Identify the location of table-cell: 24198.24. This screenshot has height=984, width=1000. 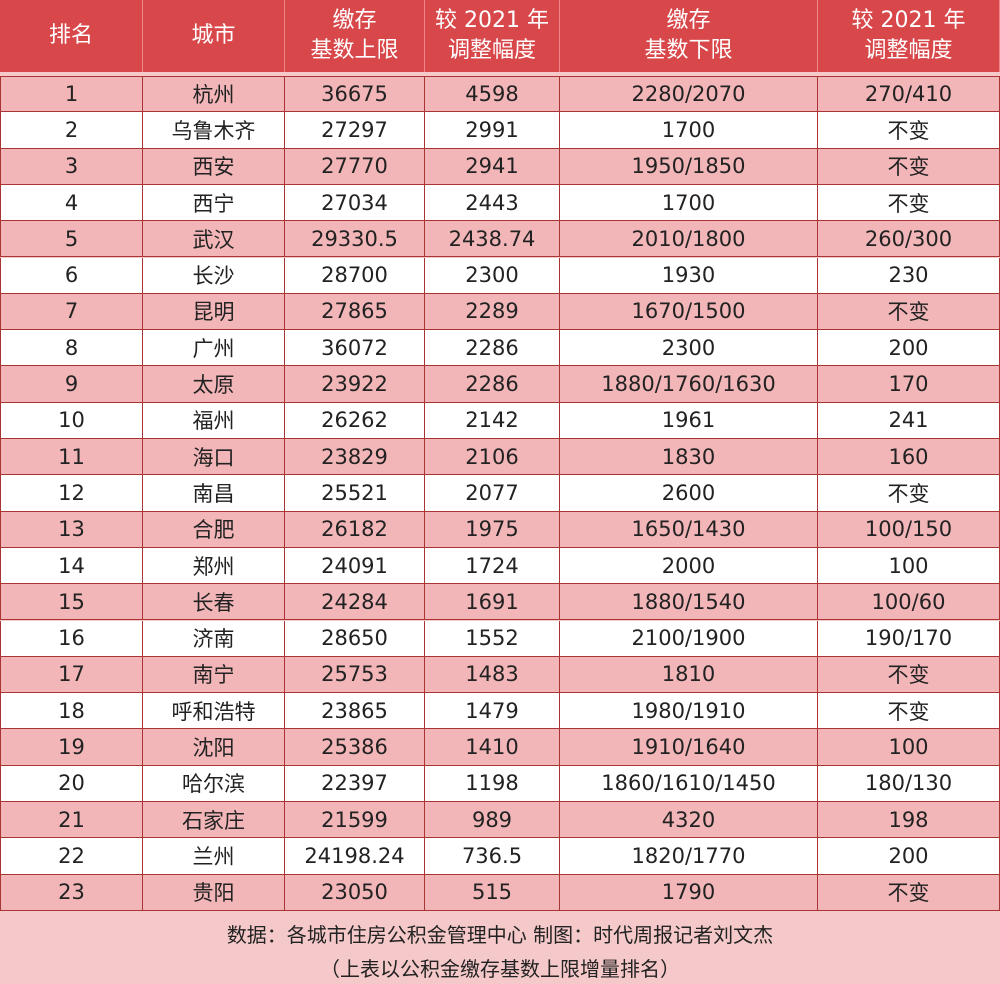
(355, 856).